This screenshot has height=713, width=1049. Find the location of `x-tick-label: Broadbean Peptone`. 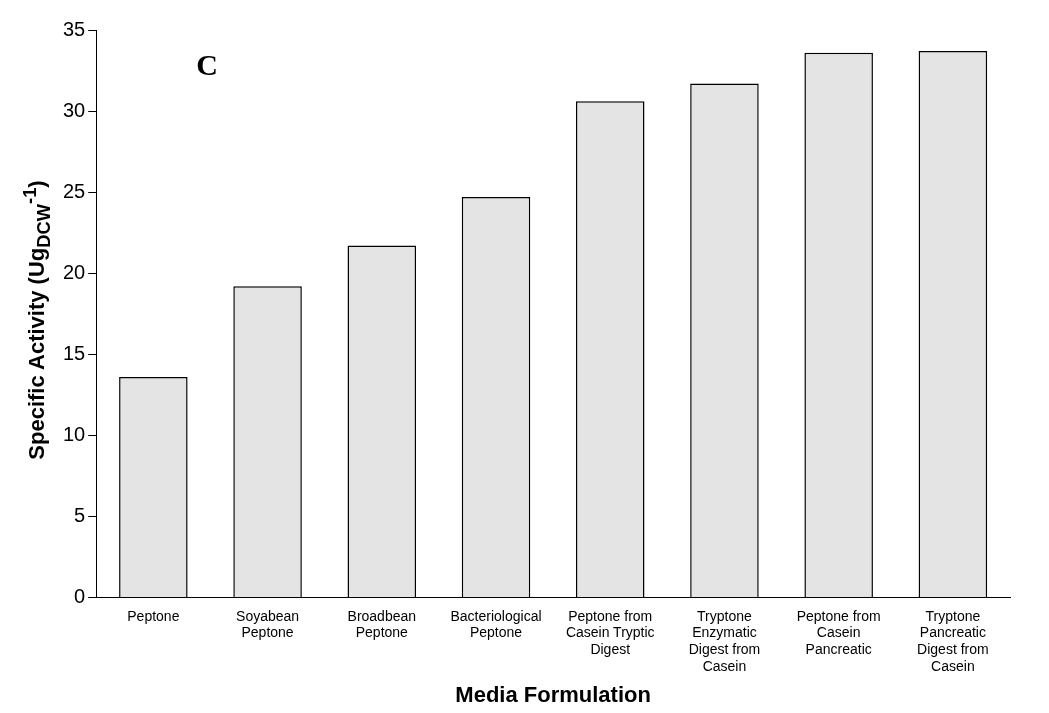

x-tick-label: Broadbean Peptone is located at coordinates (382, 624).